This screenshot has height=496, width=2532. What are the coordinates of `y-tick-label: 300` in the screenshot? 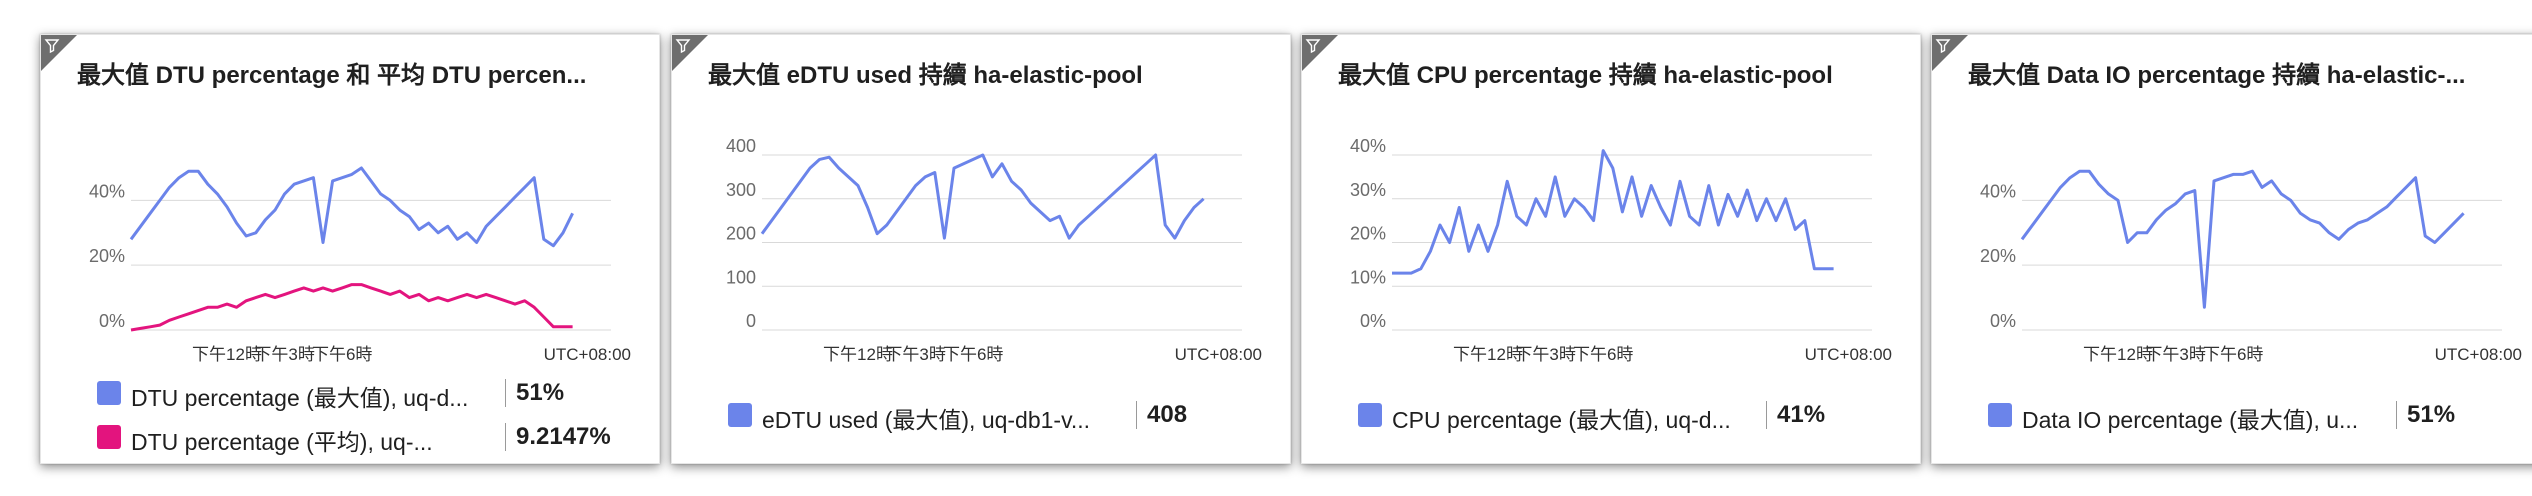 It's located at (741, 190).